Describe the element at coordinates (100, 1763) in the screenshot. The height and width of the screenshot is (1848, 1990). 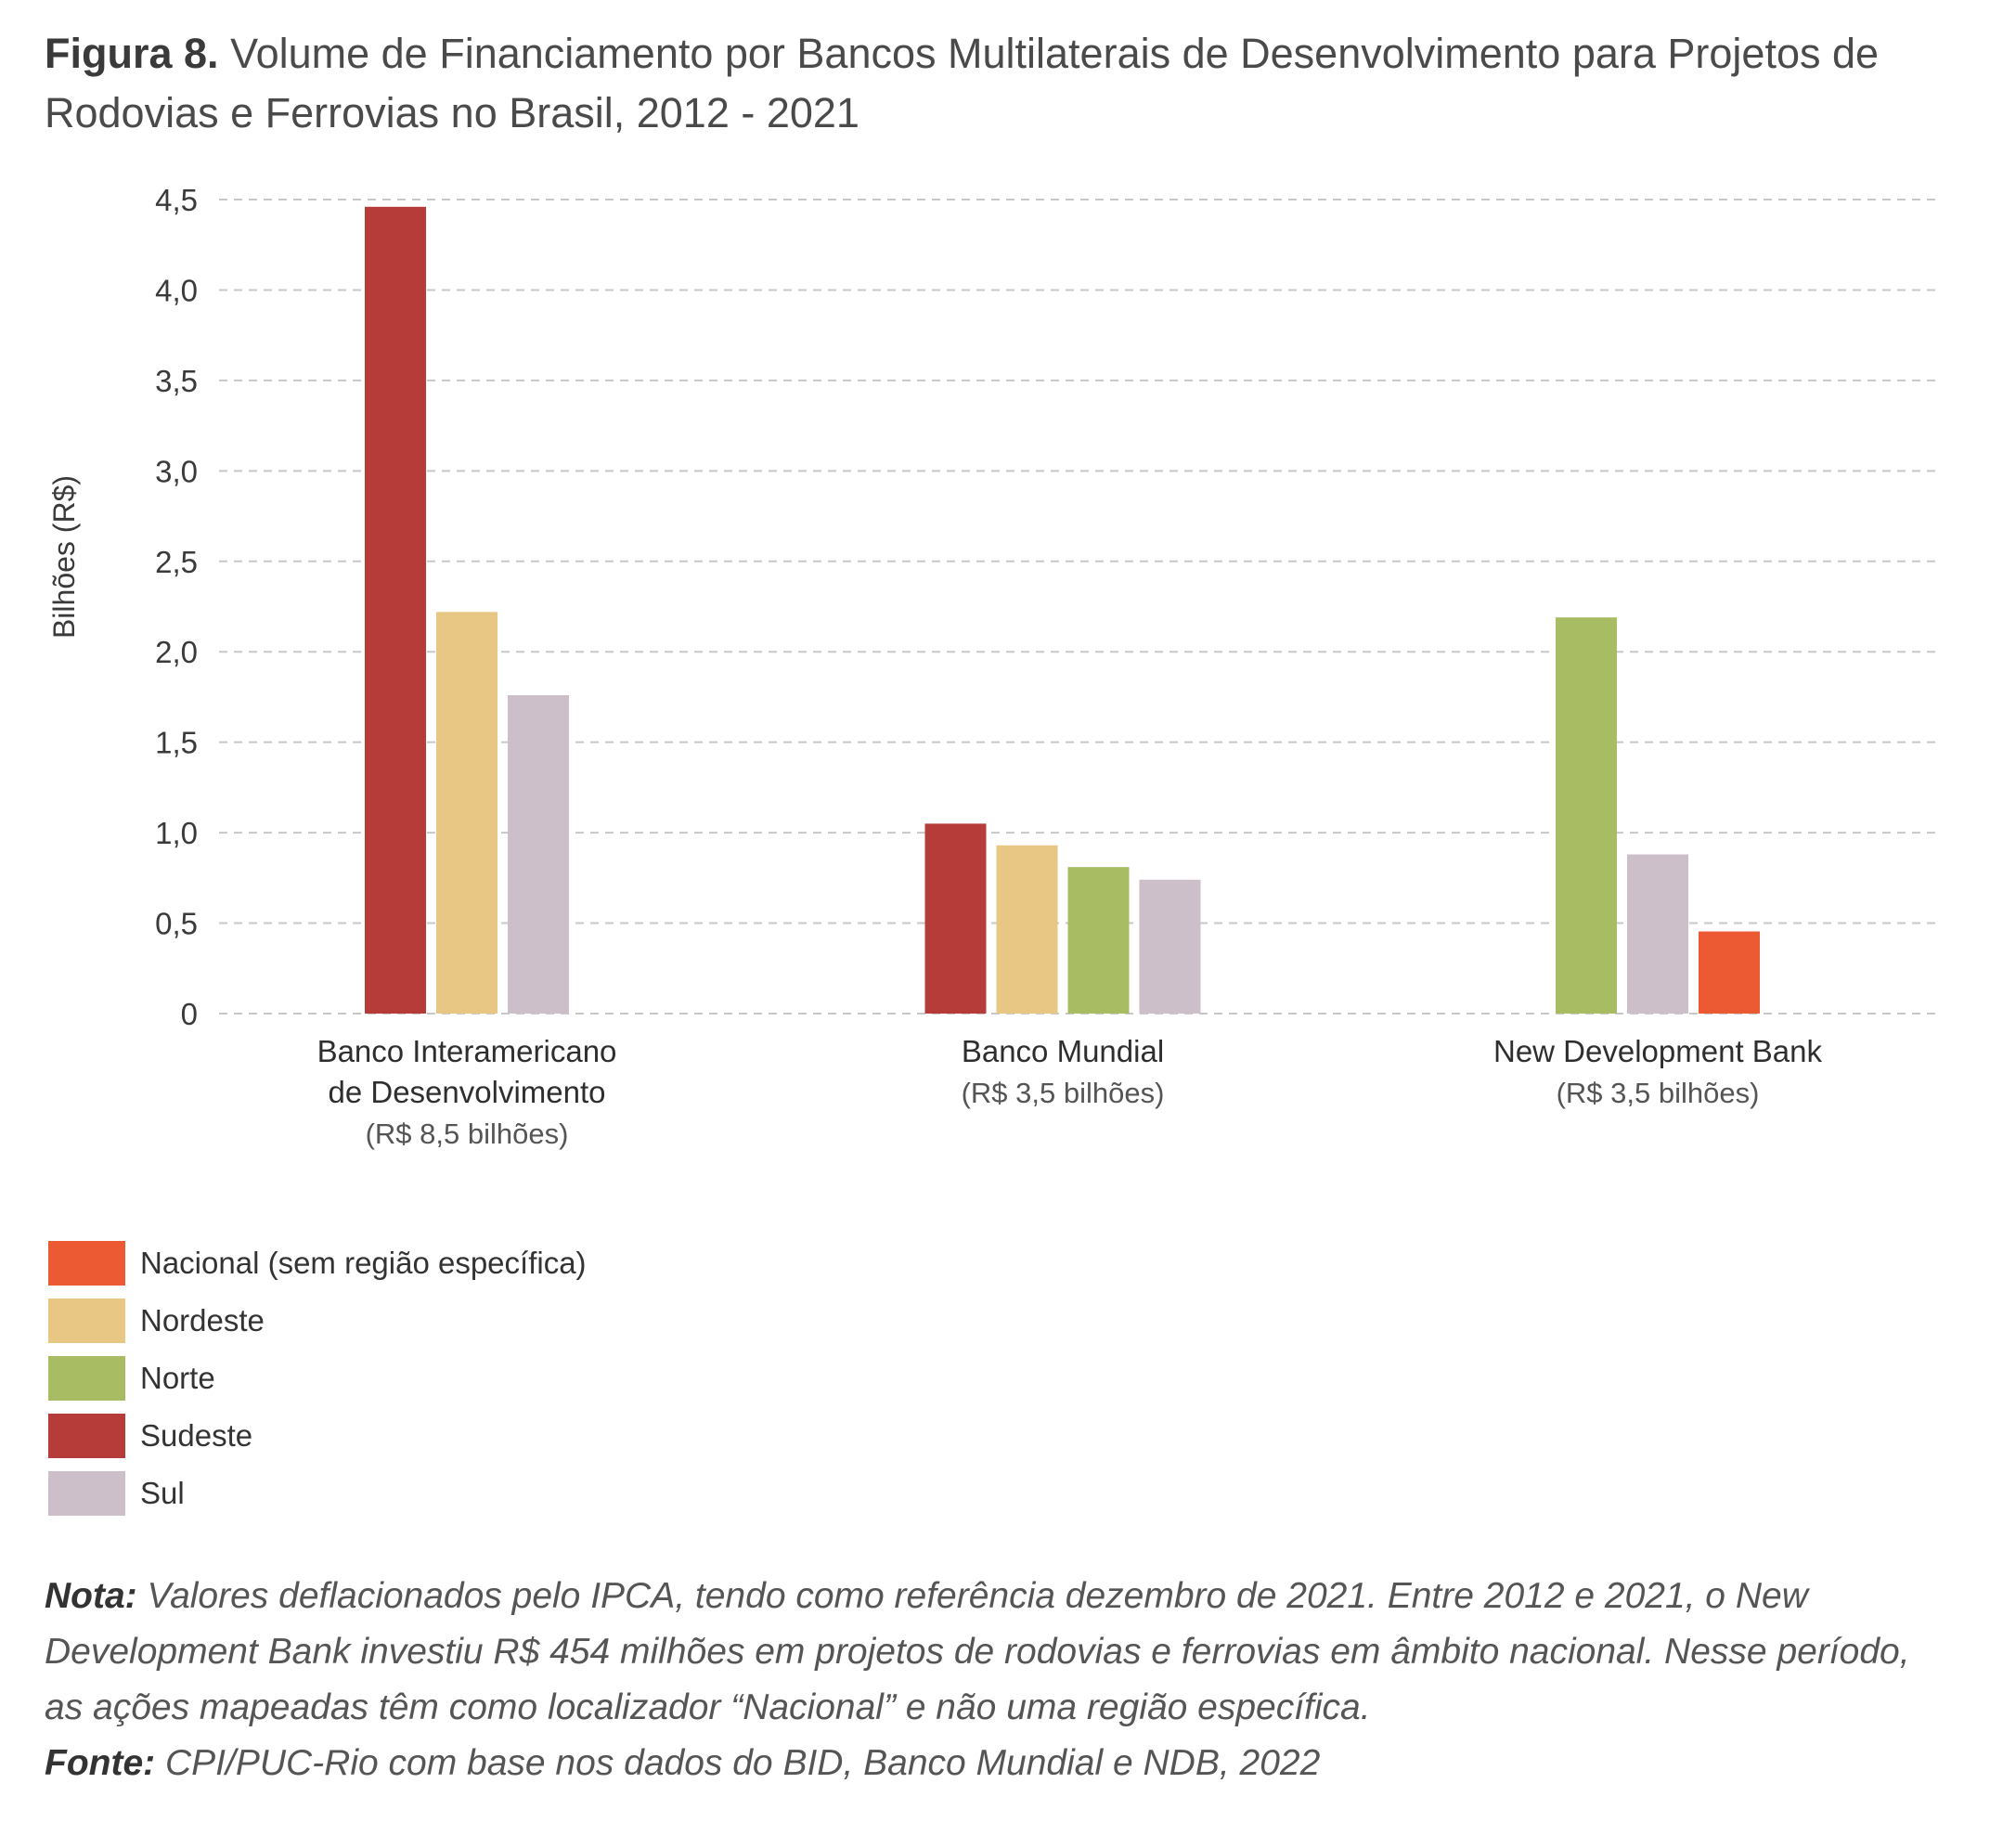
I see `fonte-label: Fonte:` at that location.